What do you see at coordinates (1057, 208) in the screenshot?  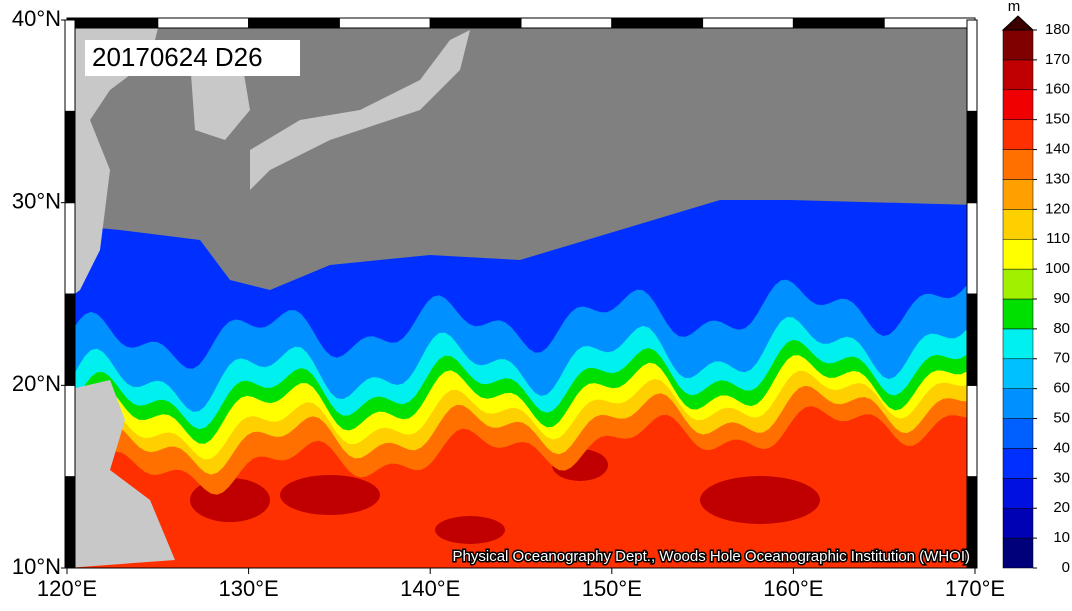 I see `colorbar-tick-label: 120` at bounding box center [1057, 208].